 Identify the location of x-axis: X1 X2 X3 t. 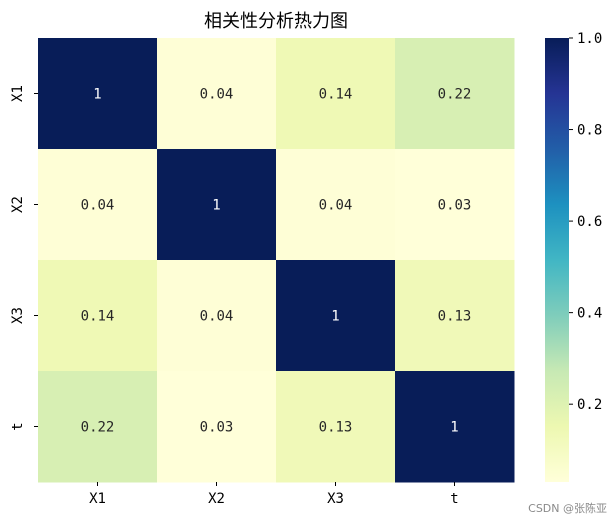
(274, 494).